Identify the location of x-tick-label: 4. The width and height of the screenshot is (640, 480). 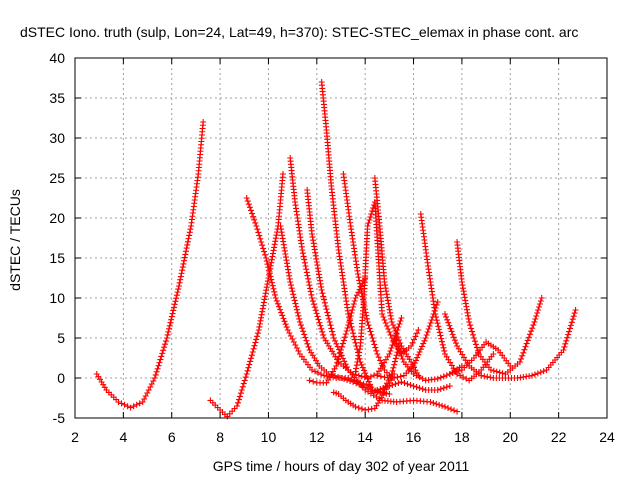
(123, 437).